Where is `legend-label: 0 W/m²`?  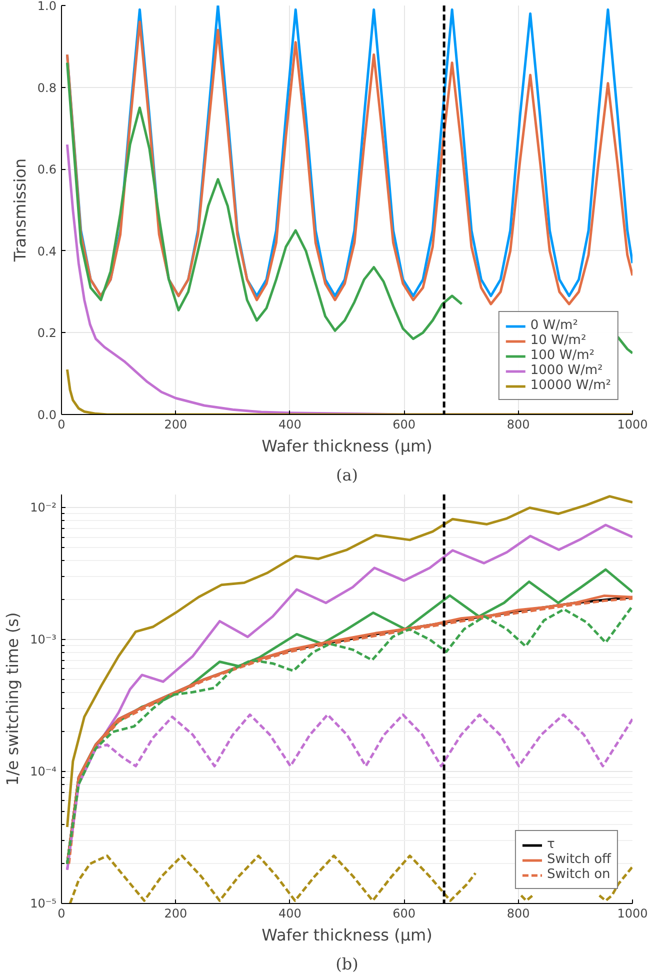
legend-label: 0 W/m² is located at coordinates (554, 325).